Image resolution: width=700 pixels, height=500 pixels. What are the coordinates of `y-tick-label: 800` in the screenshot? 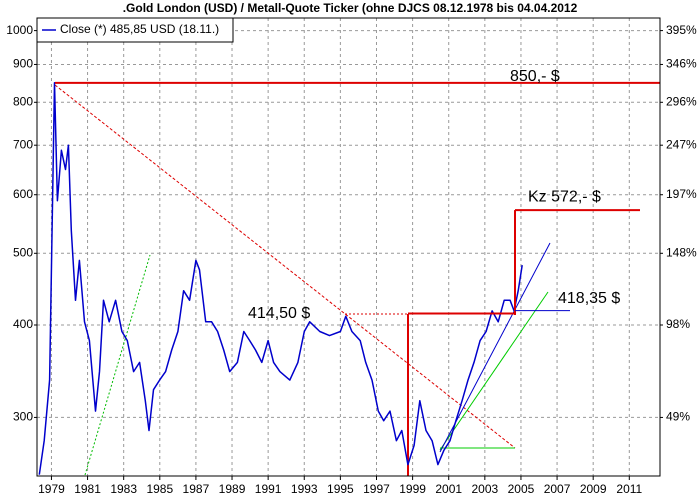 It's located at (23, 101).